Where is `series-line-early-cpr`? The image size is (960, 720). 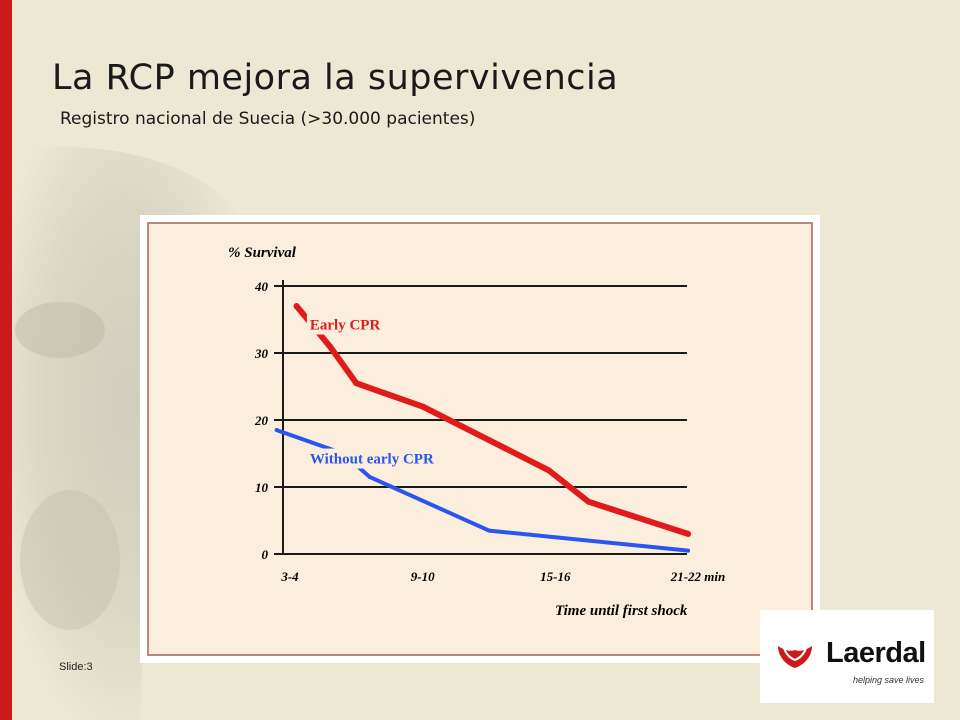 series-line-early-cpr is located at coordinates (492, 420).